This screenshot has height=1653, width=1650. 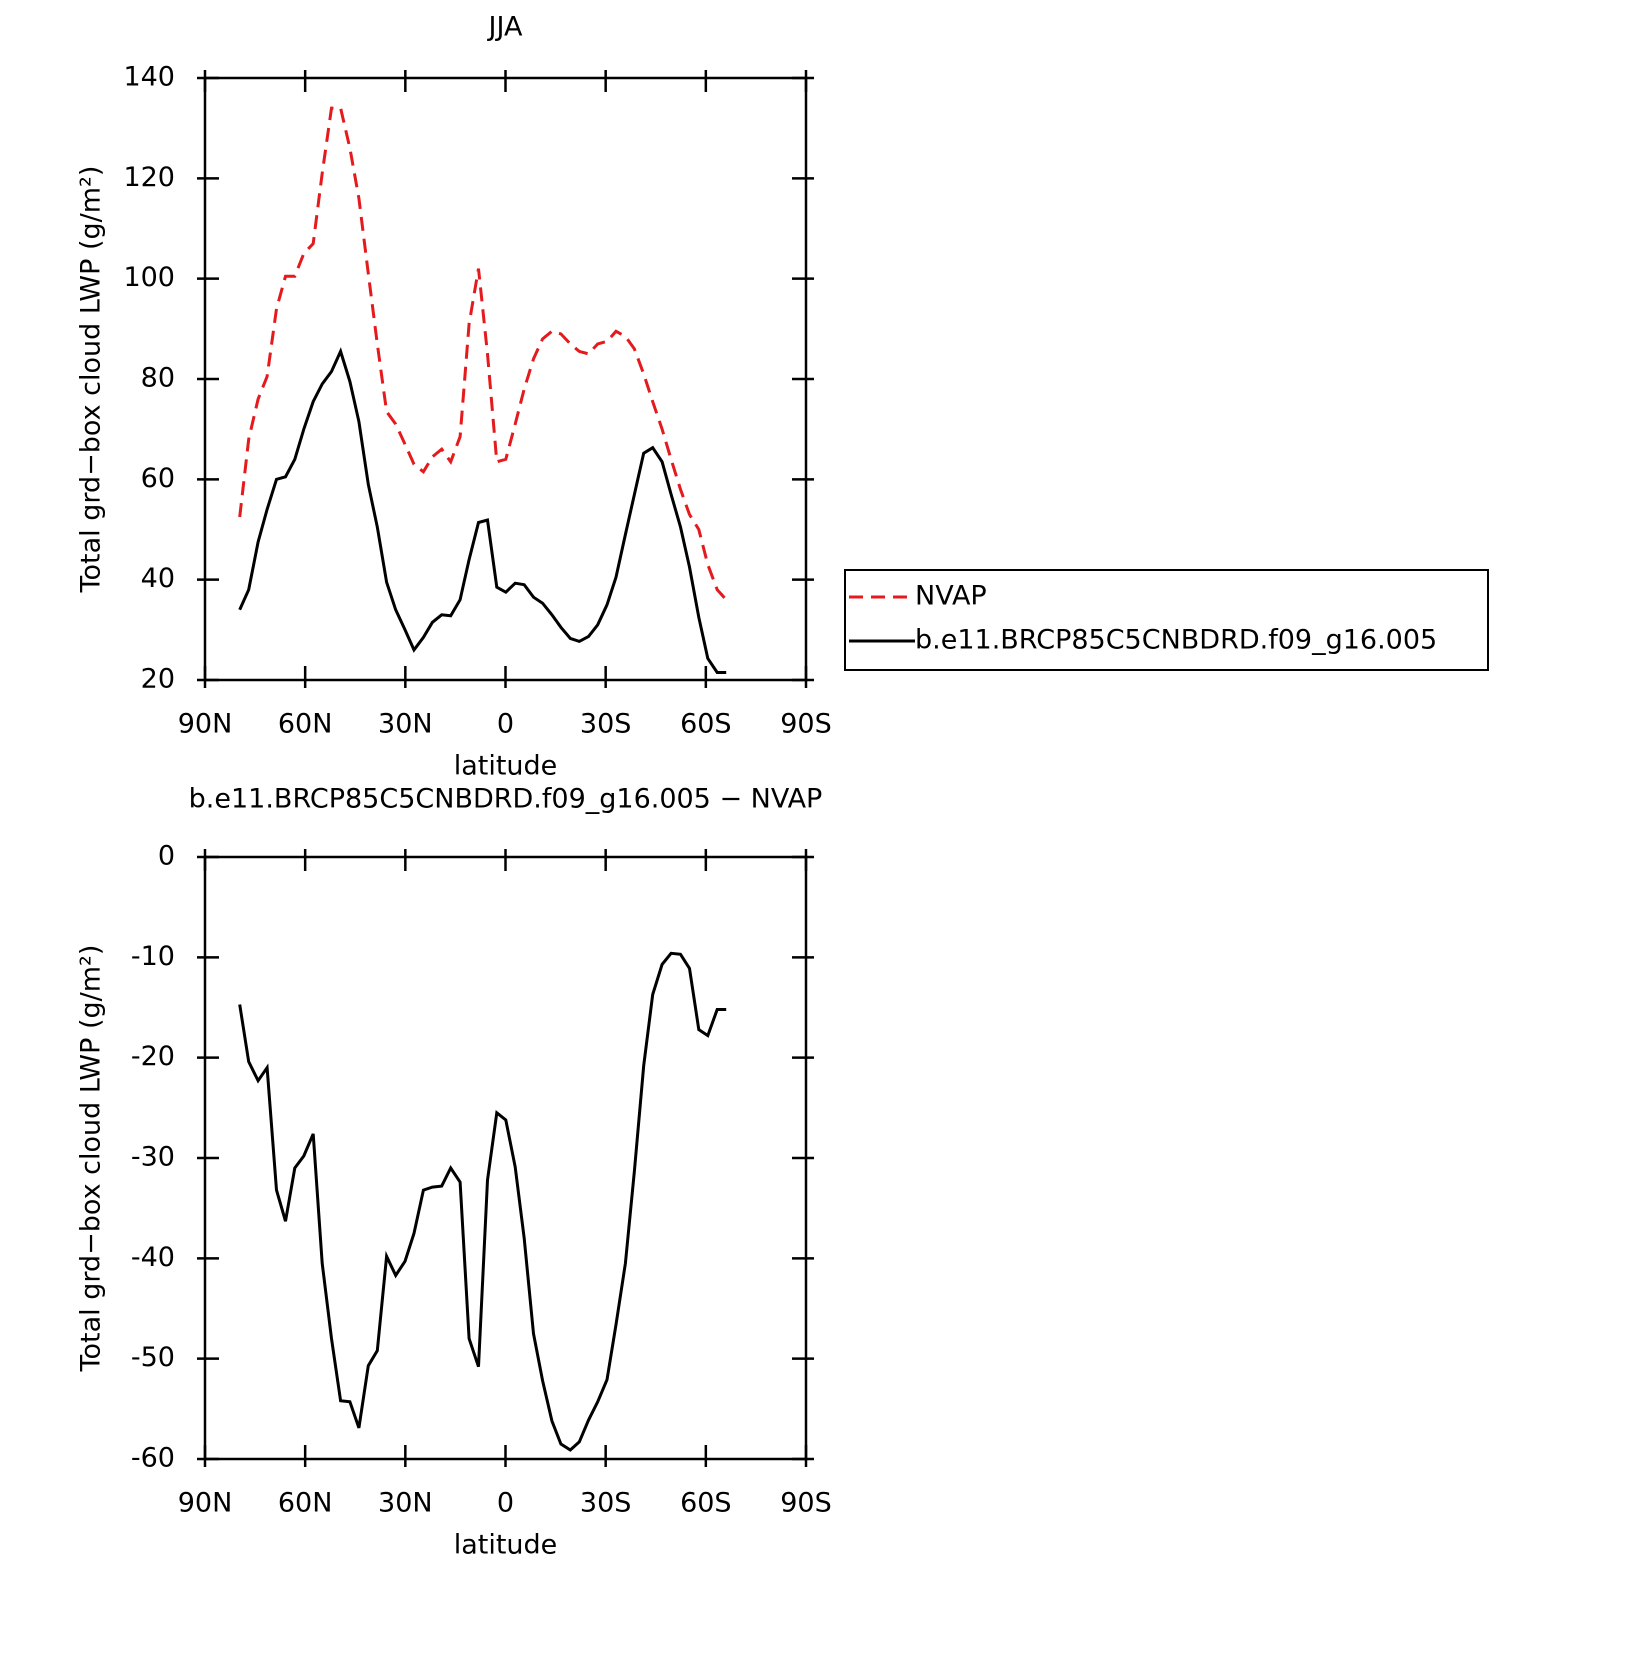 What do you see at coordinates (158, 578) in the screenshot?
I see `y-tick-label: 40` at bounding box center [158, 578].